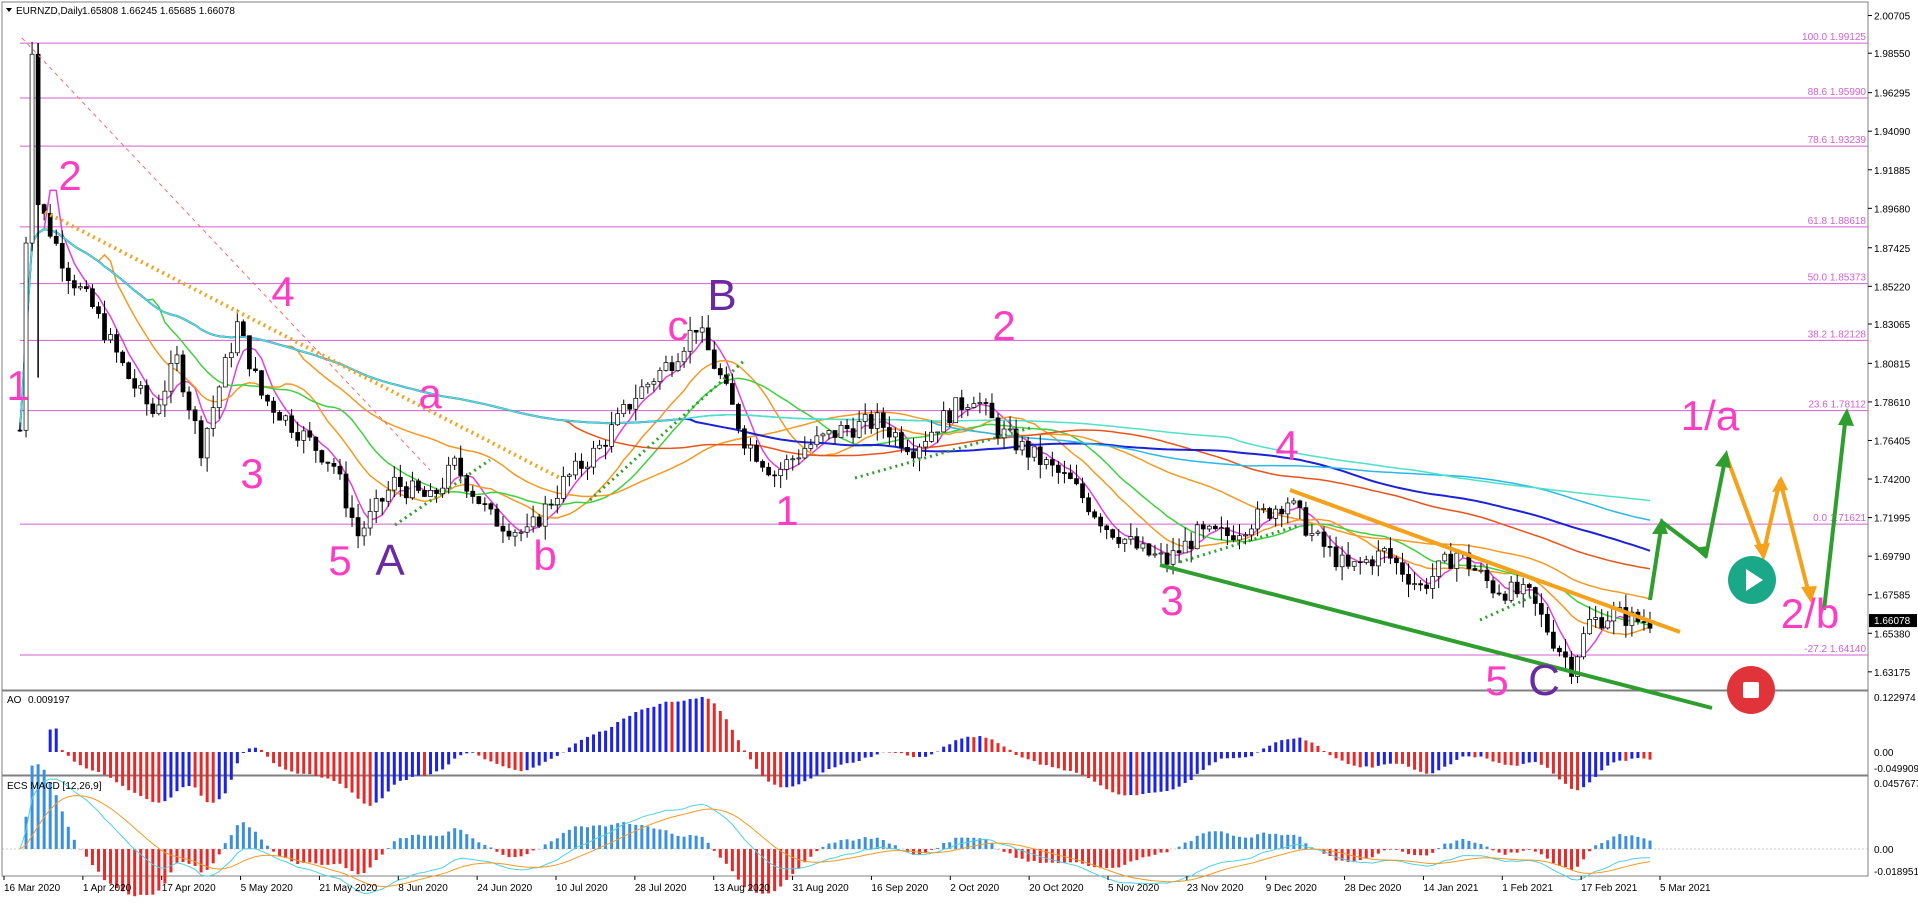  Describe the element at coordinates (282, 291) in the screenshot. I see `wave-label-4: 4` at that location.